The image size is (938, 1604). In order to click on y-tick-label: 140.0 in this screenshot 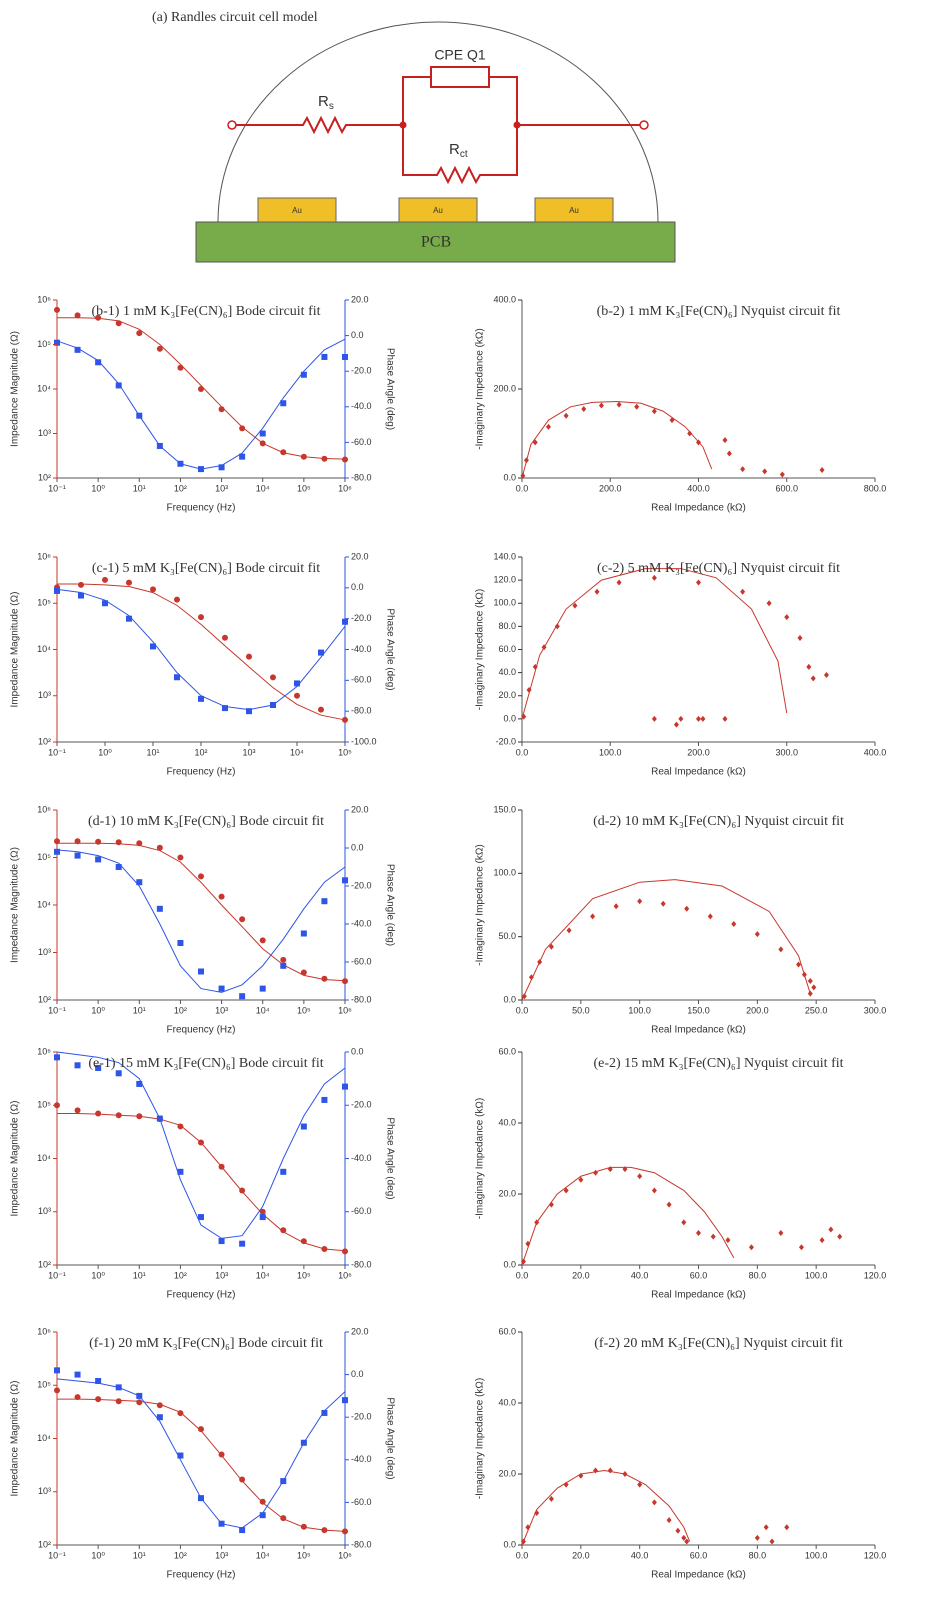, I will do `click(504, 556)`.